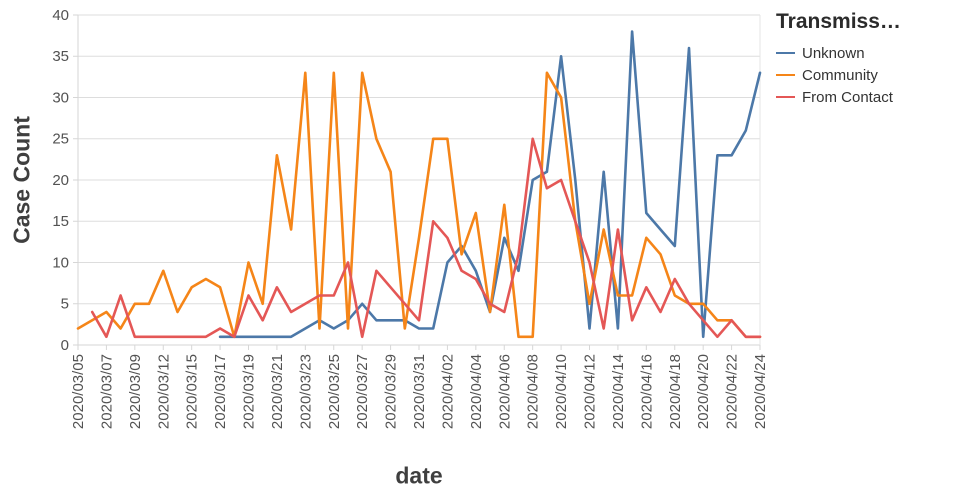 Image resolution: width=960 pixels, height=500 pixels. I want to click on legend-item-community: Community, so click(867, 75).